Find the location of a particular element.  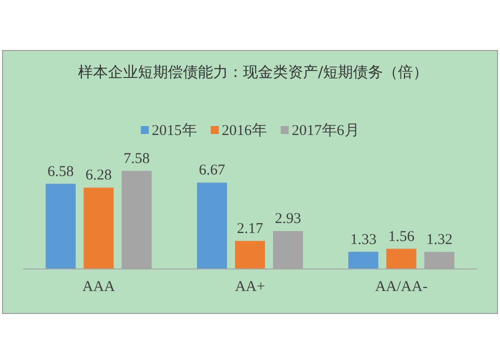

legend-label: 2017年6月 is located at coordinates (326, 130).